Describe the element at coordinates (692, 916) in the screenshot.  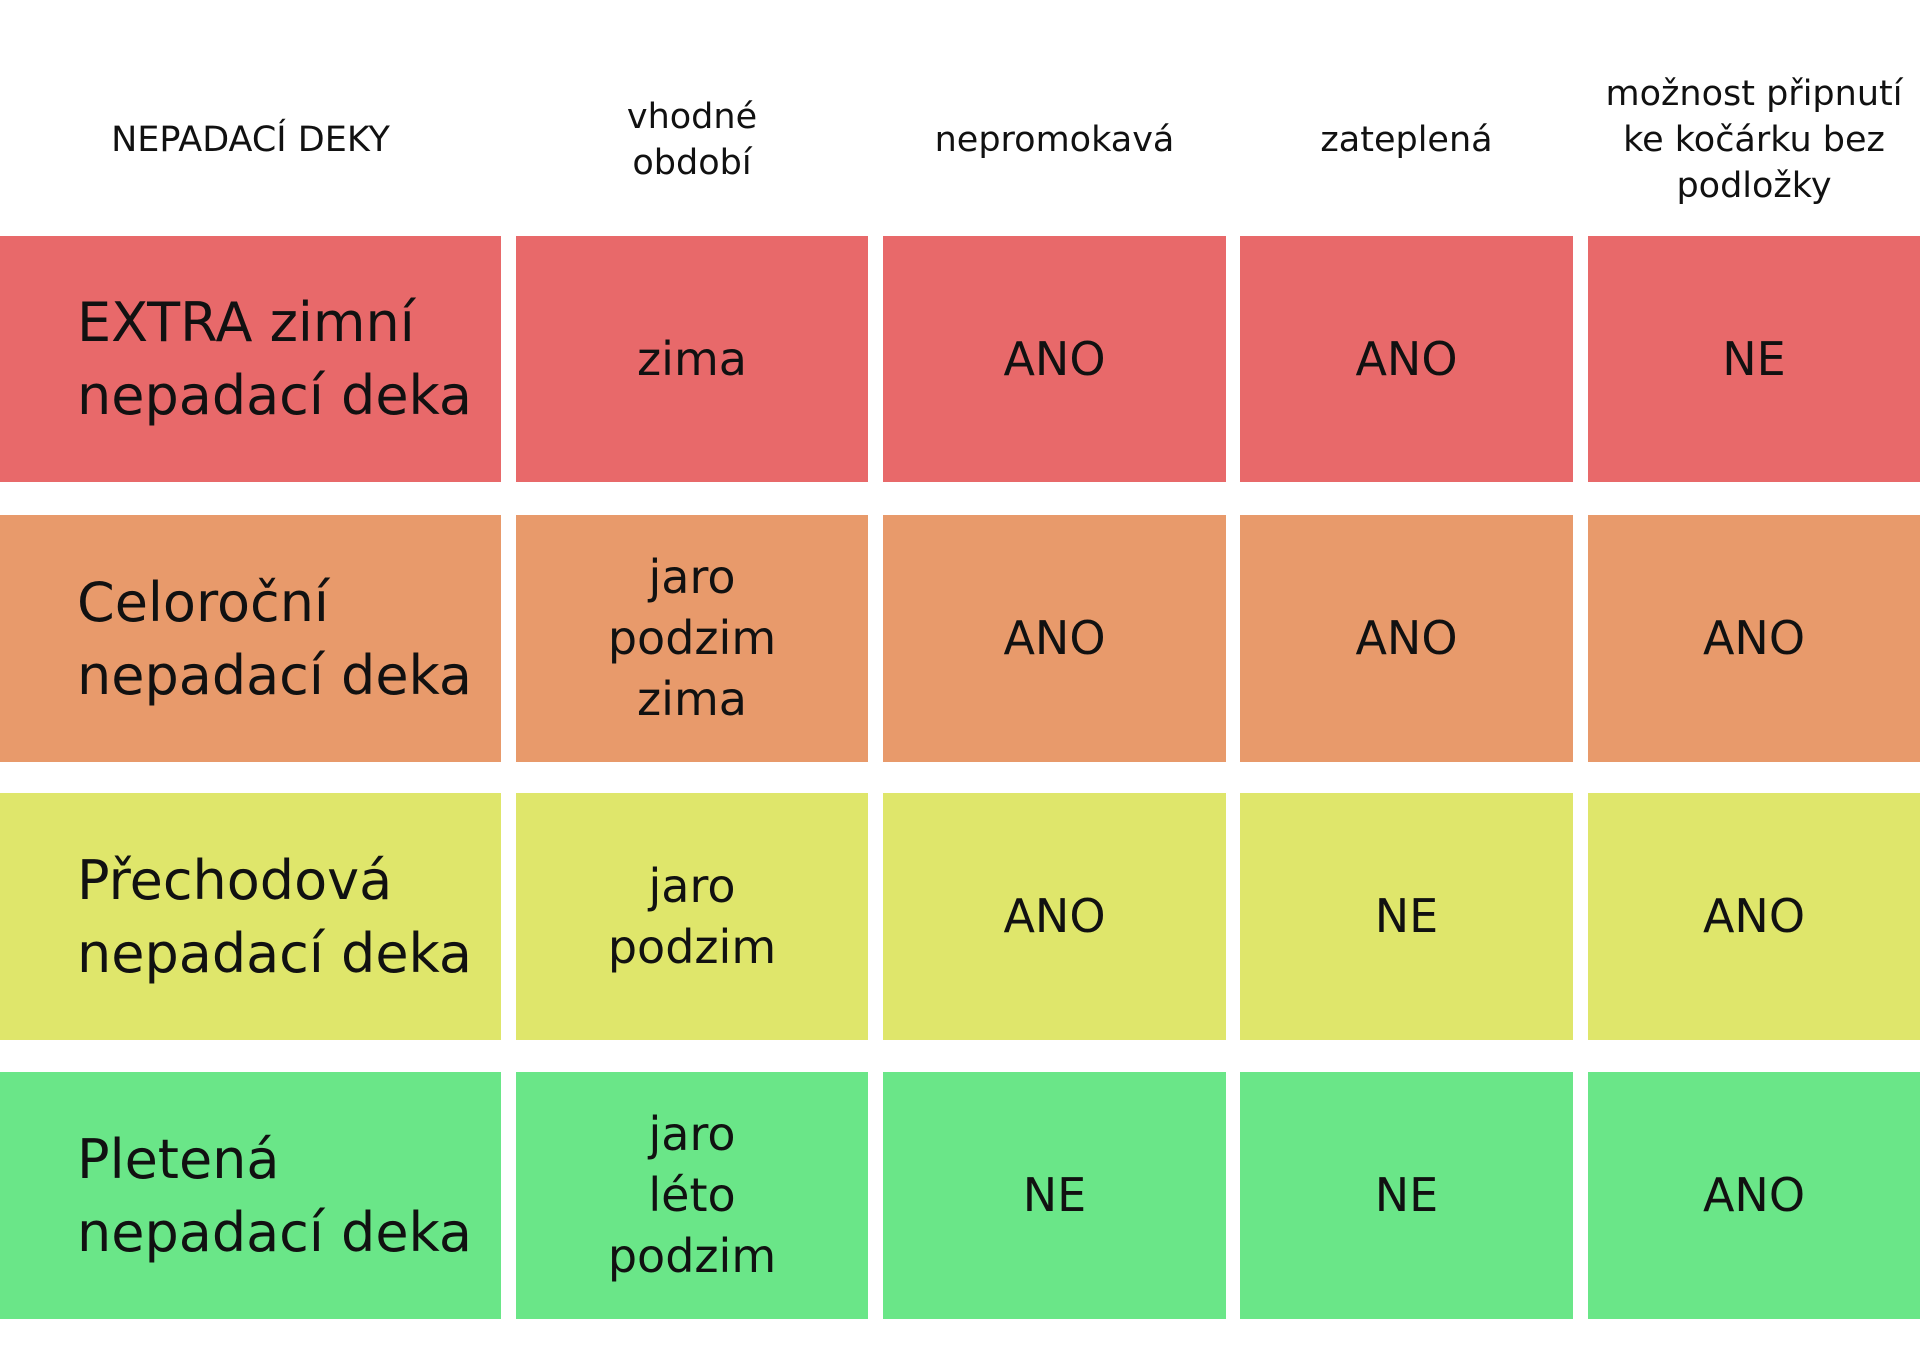
I see `cell-season: jaro podzim` at that location.